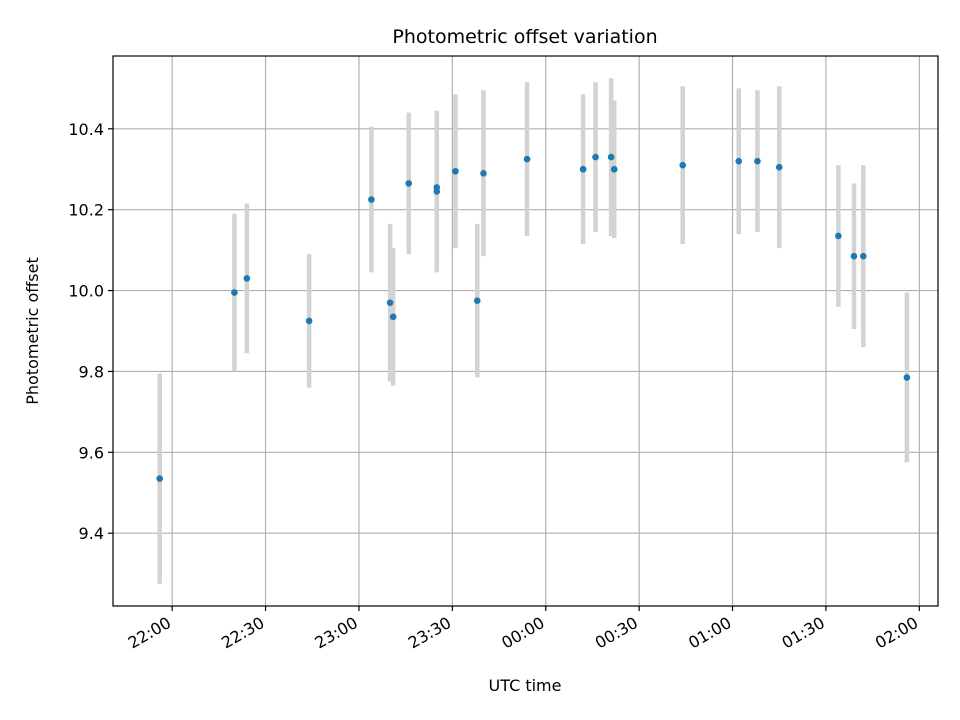 The width and height of the screenshot is (960, 720). I want to click on y-tick-label: 9.8, so click(91, 371).